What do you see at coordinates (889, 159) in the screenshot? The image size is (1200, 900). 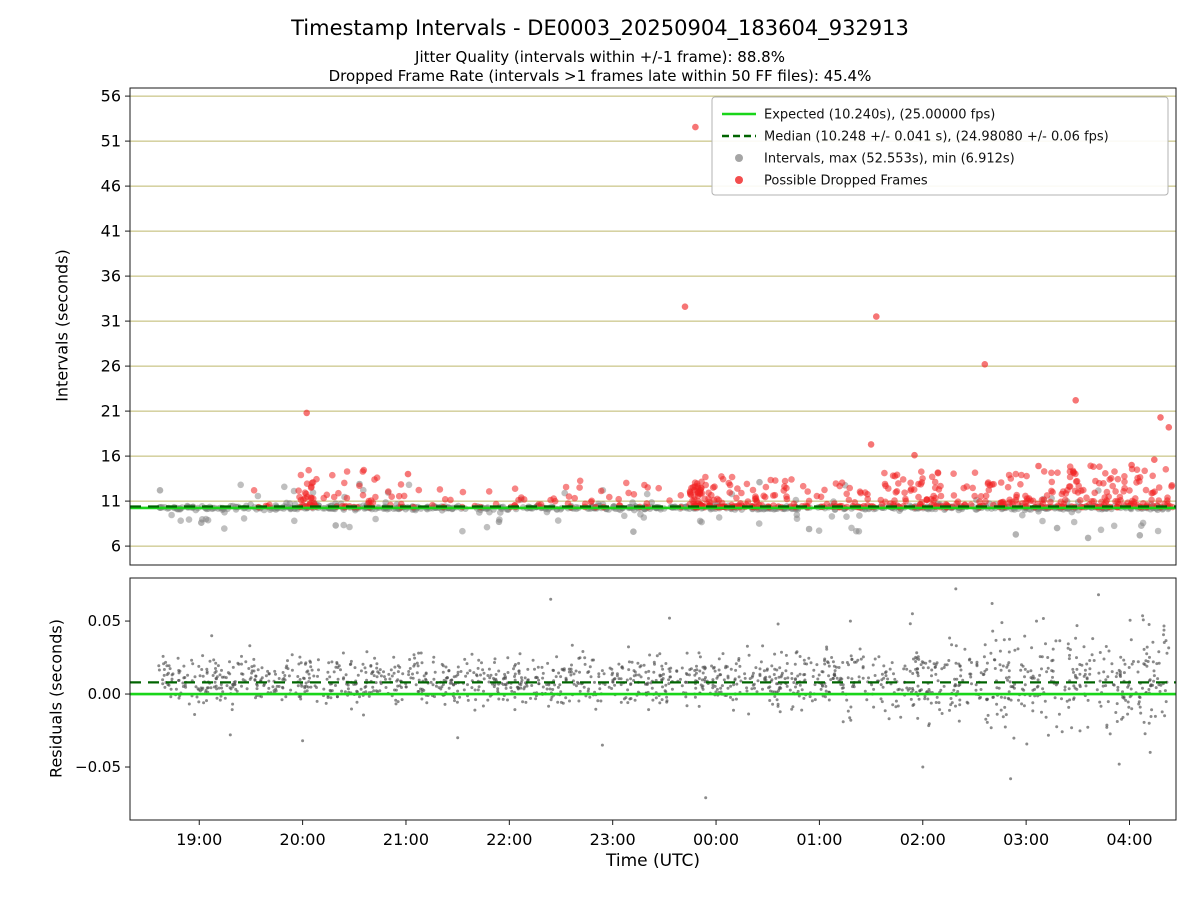 I see `svg-text:Intervals, max (52.553s), min: Intervals, max (52.553s), min (6.912s)` at bounding box center [889, 159].